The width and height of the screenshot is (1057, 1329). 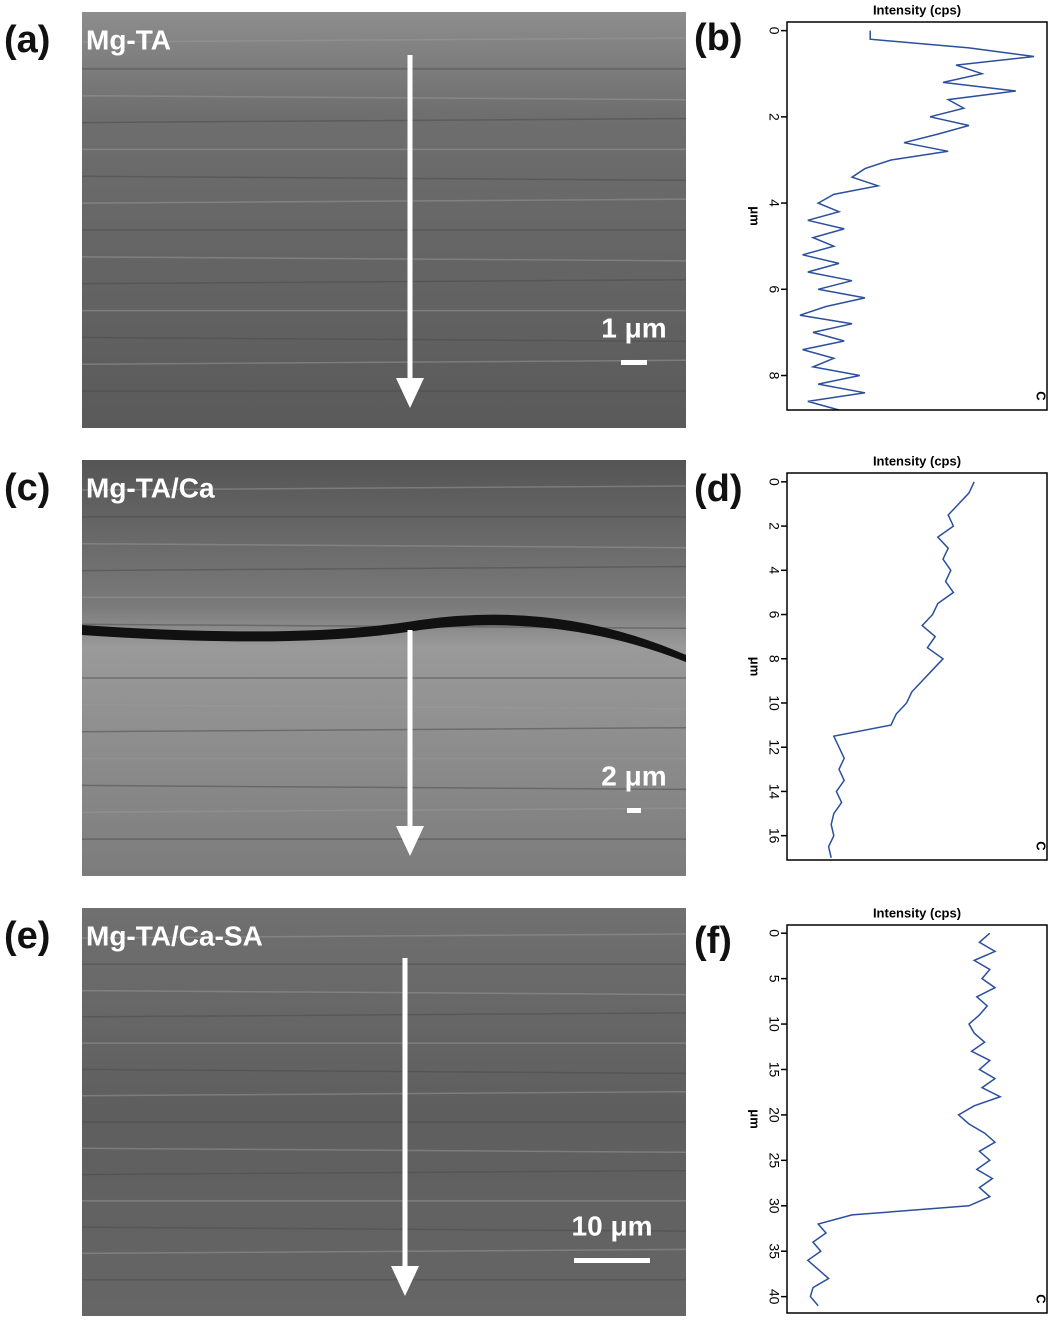 What do you see at coordinates (128, 39) in the screenshot?
I see `sample-name: Mg-TA` at bounding box center [128, 39].